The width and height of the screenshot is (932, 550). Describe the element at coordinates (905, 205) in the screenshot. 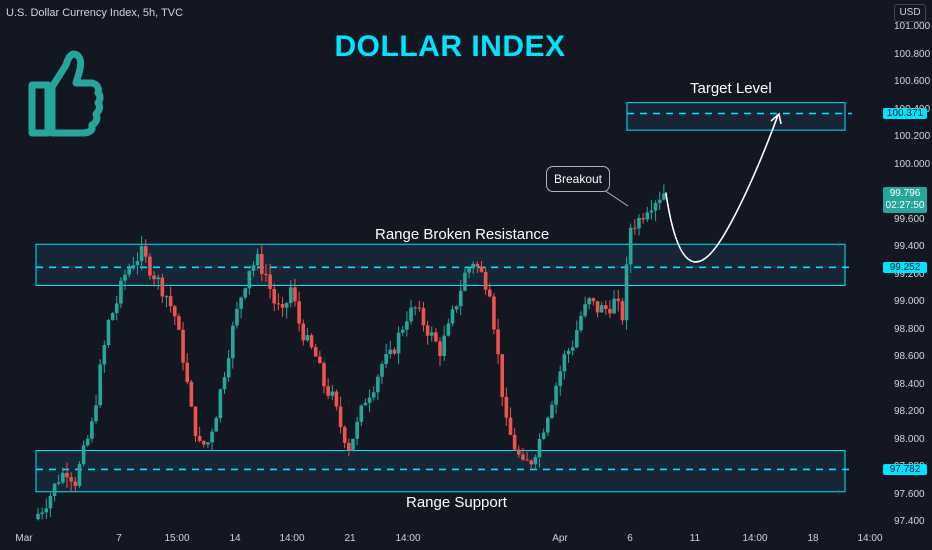

I see `bar-countdown: 02:27:50` at that location.